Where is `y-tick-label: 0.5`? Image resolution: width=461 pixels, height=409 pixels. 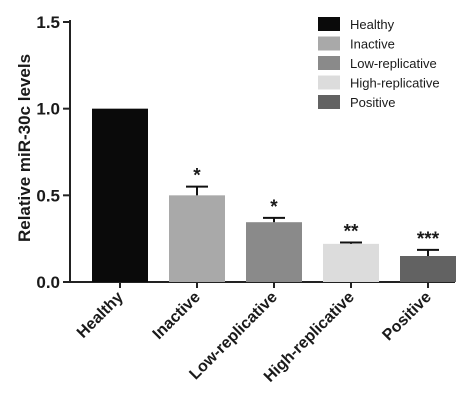
y-tick-label: 0.5 is located at coordinates (48, 195).